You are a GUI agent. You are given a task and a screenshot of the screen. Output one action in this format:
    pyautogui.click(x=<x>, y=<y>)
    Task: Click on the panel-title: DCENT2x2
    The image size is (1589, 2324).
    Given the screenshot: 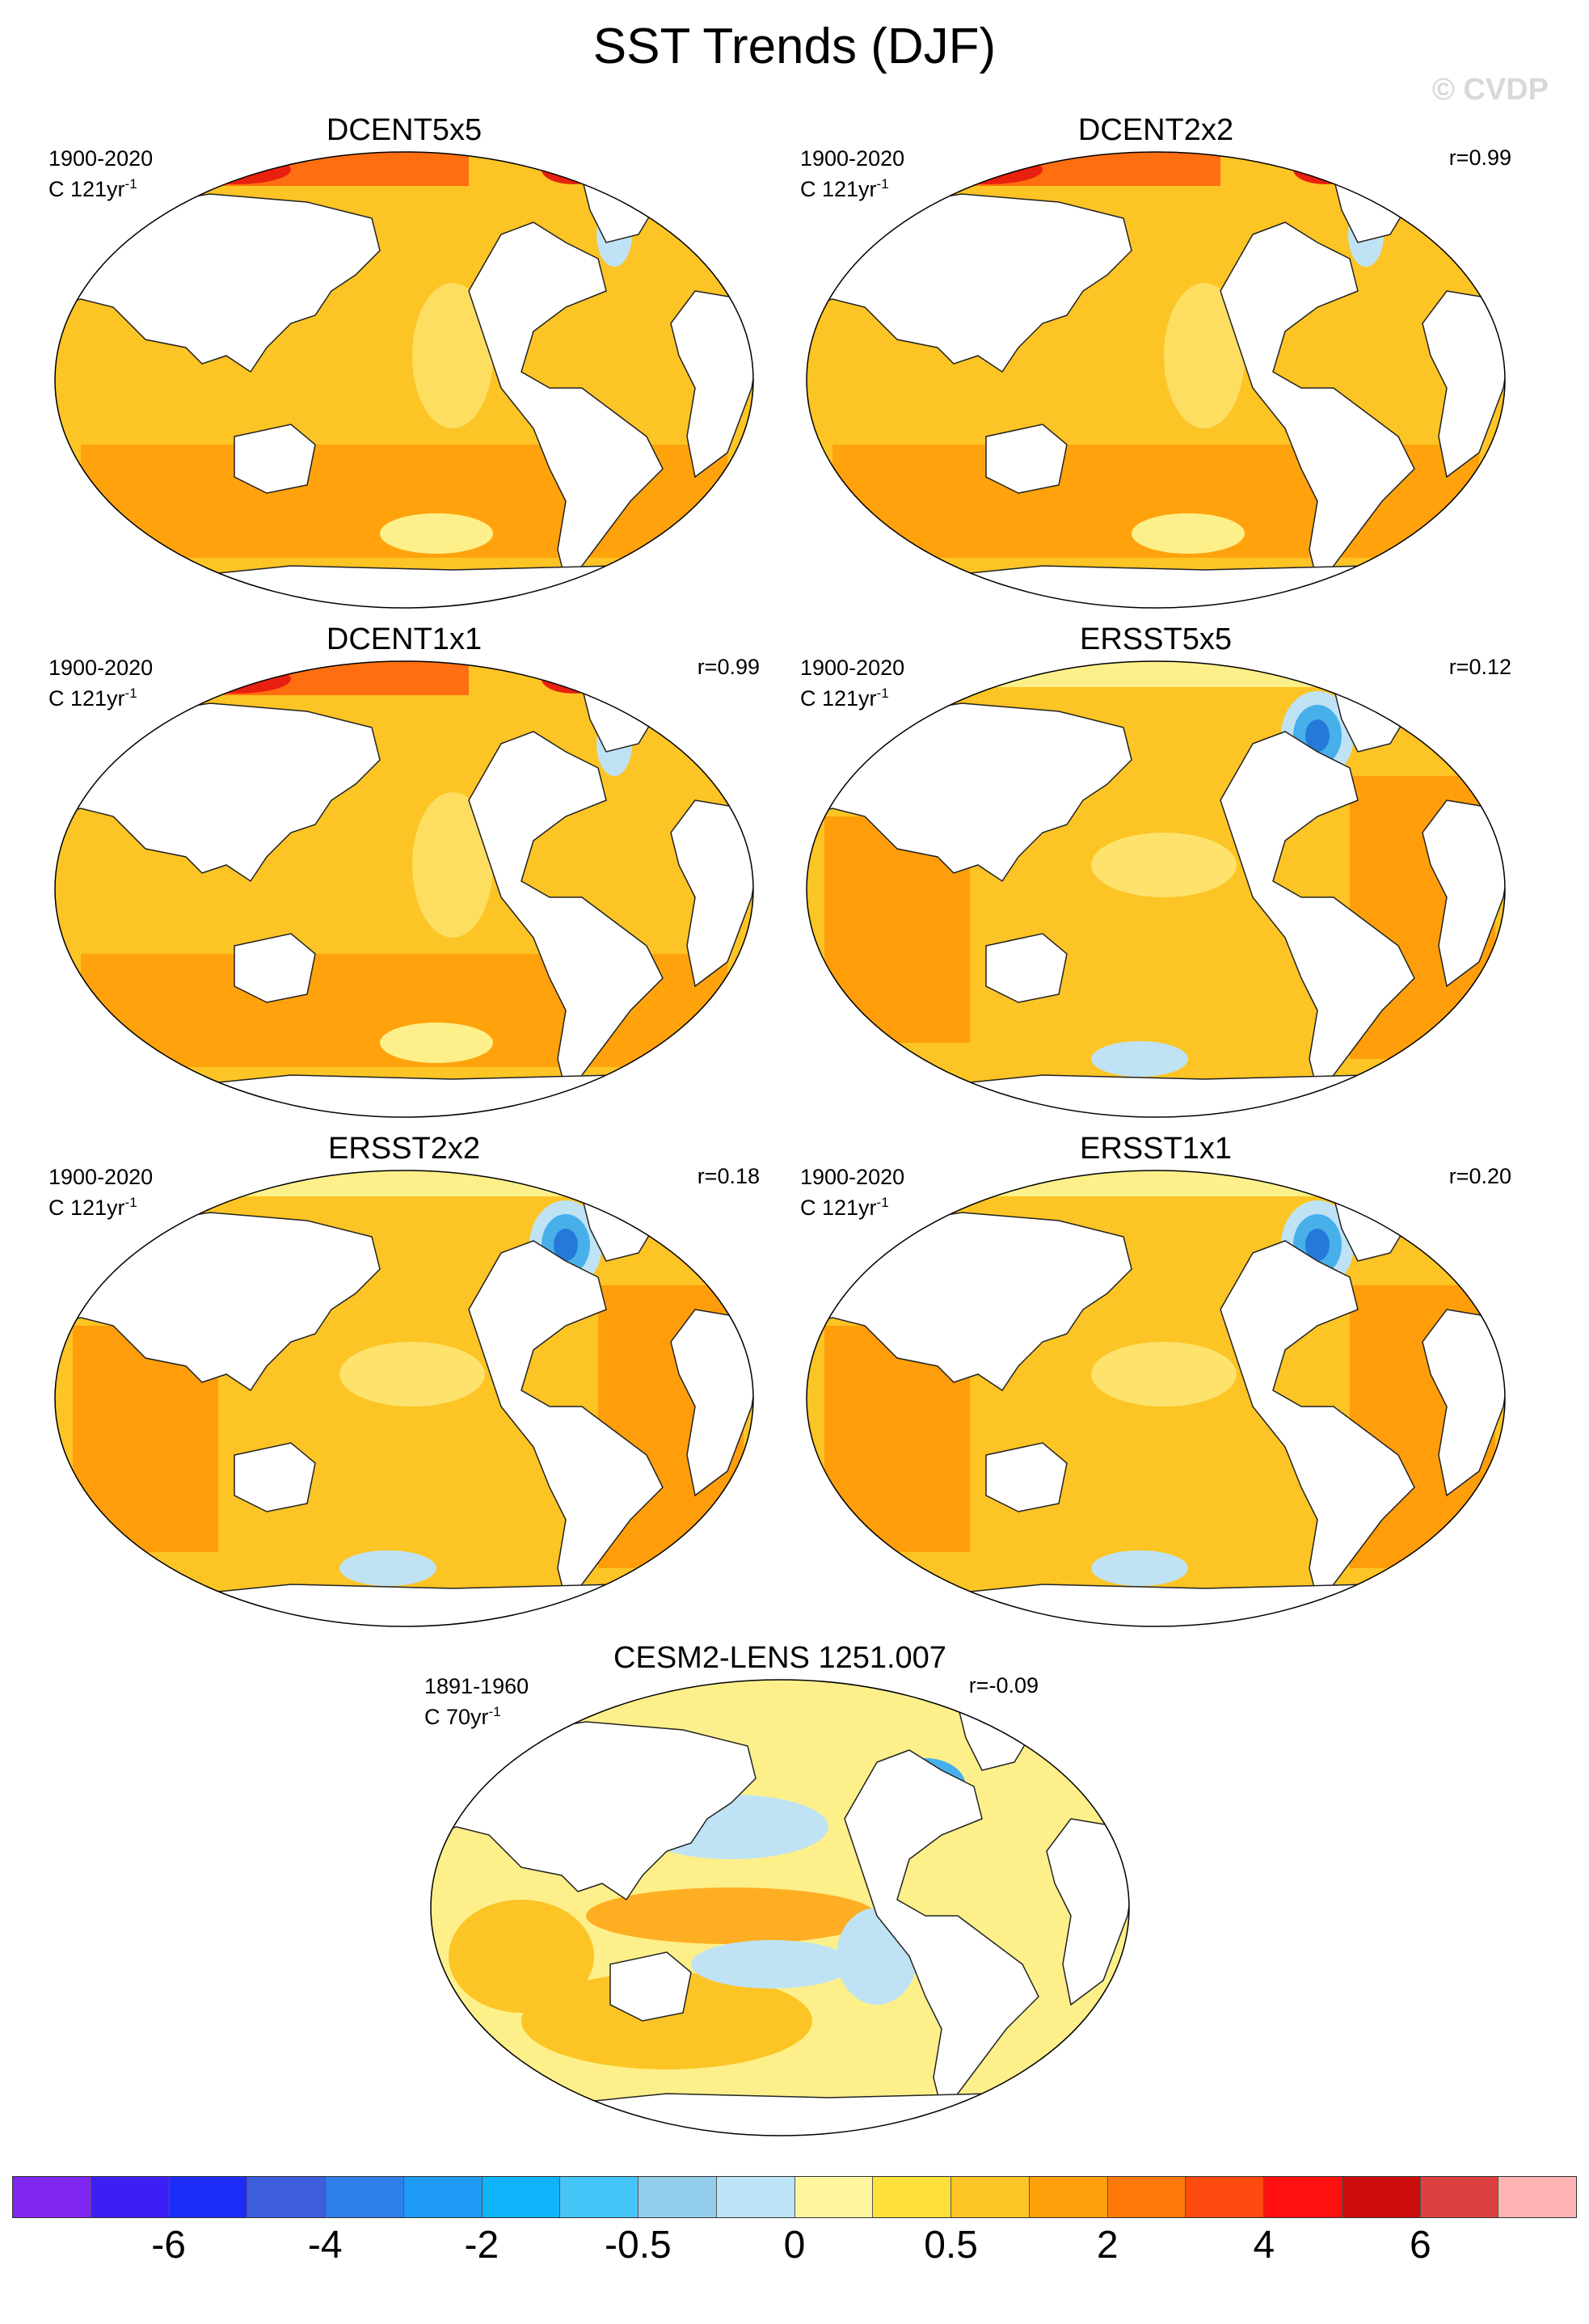 What is the action you would take?
    pyautogui.click(x=1155, y=130)
    